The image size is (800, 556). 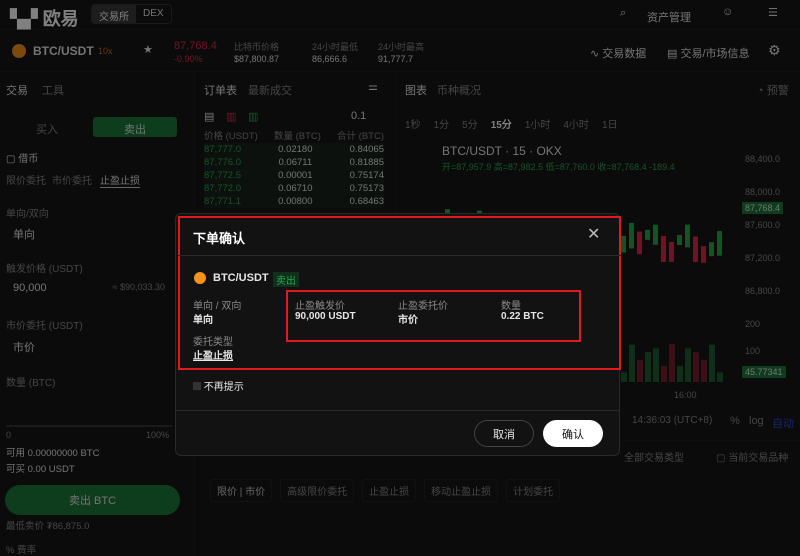 I want to click on margin-checkbox: ▢ 借币, so click(x=22, y=159).